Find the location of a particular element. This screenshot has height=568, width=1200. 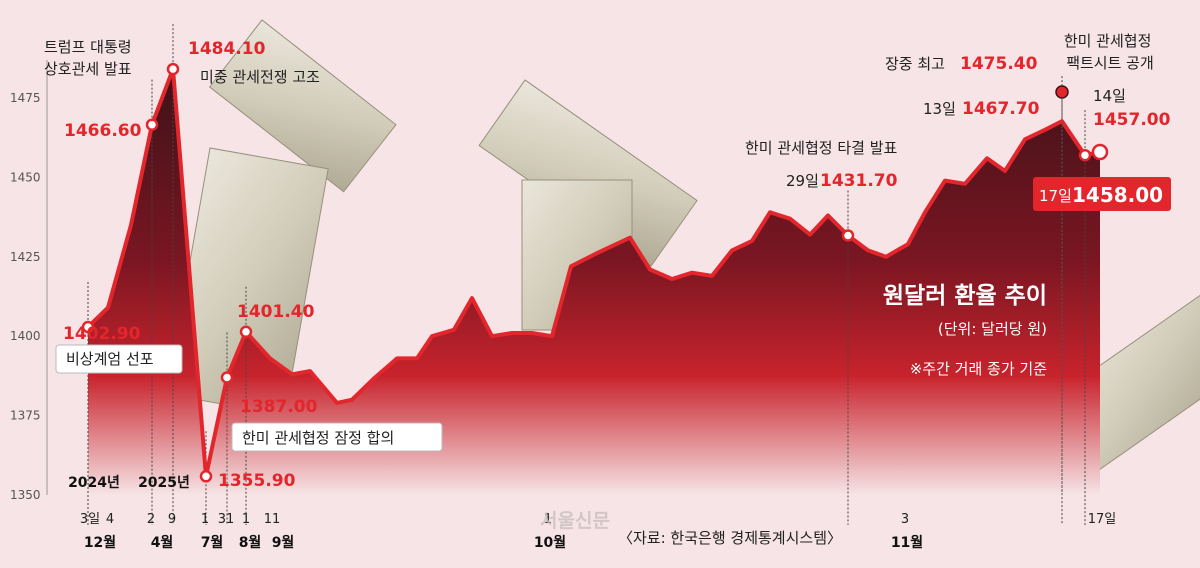

y-axis: 1350 1375 1400 1425 1450 1475 is located at coordinates (28, 281).